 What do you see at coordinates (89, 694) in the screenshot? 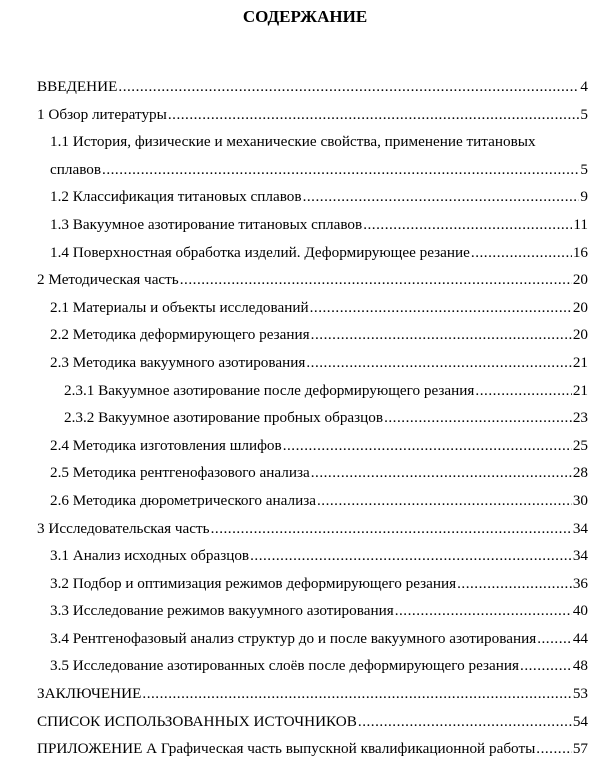
I see `toc-entry-title: ЗАКЛЮЧЕНИЕ` at bounding box center [89, 694].